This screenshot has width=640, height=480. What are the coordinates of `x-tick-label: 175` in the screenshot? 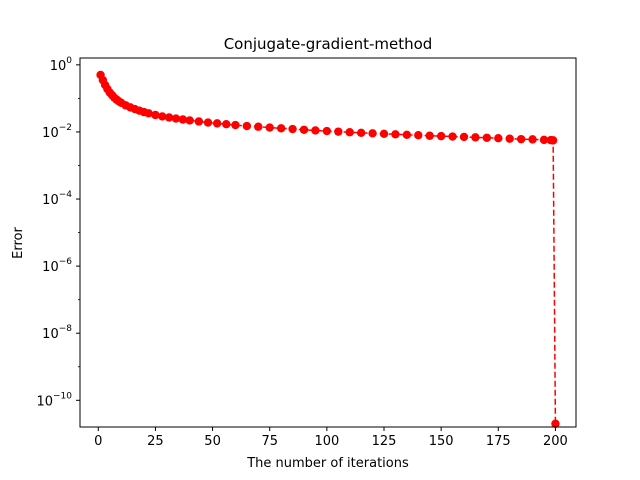 It's located at (498, 441).